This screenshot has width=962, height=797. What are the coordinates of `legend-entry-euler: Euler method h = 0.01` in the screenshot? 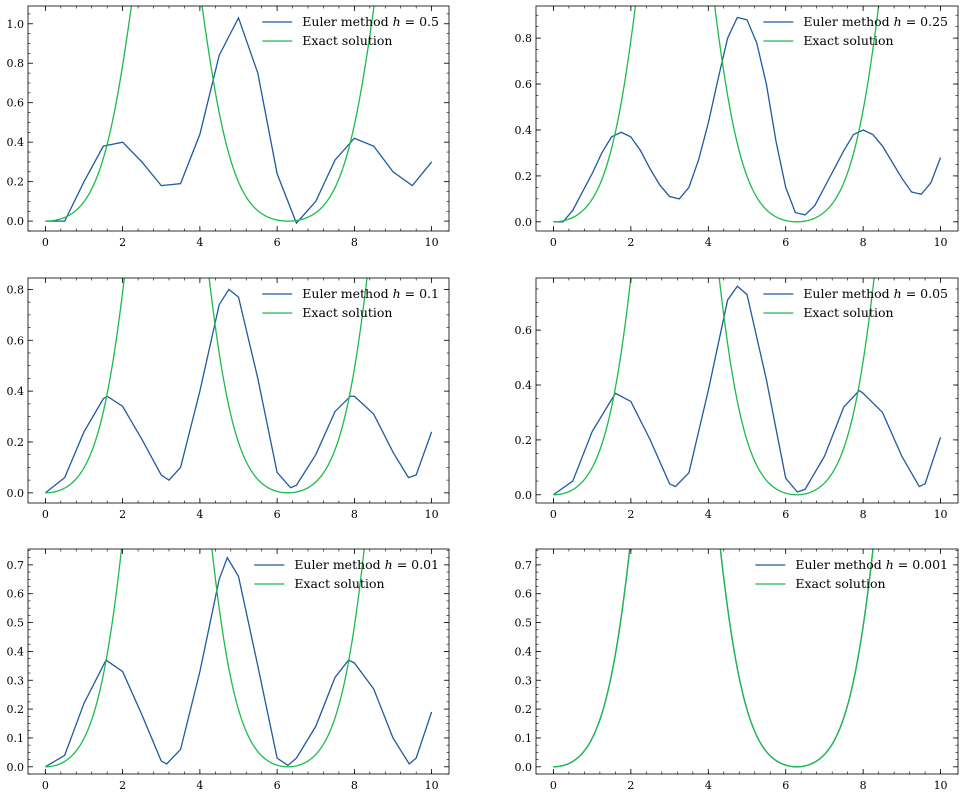 It's located at (366, 564).